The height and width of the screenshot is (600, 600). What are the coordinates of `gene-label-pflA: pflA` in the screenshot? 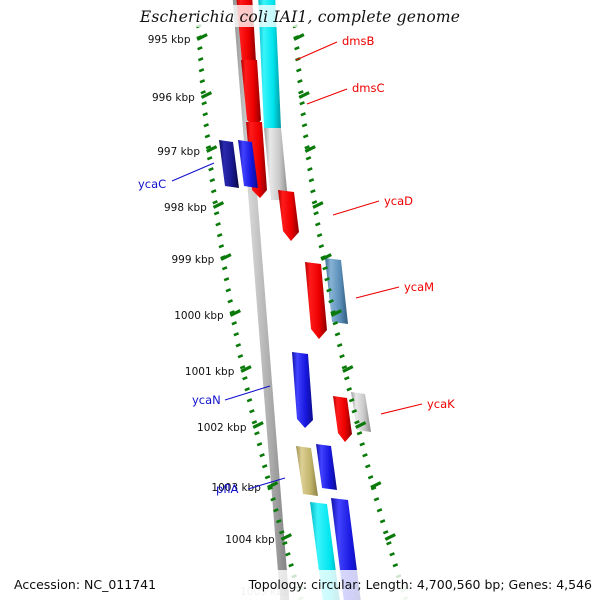 It's located at (251, 486).